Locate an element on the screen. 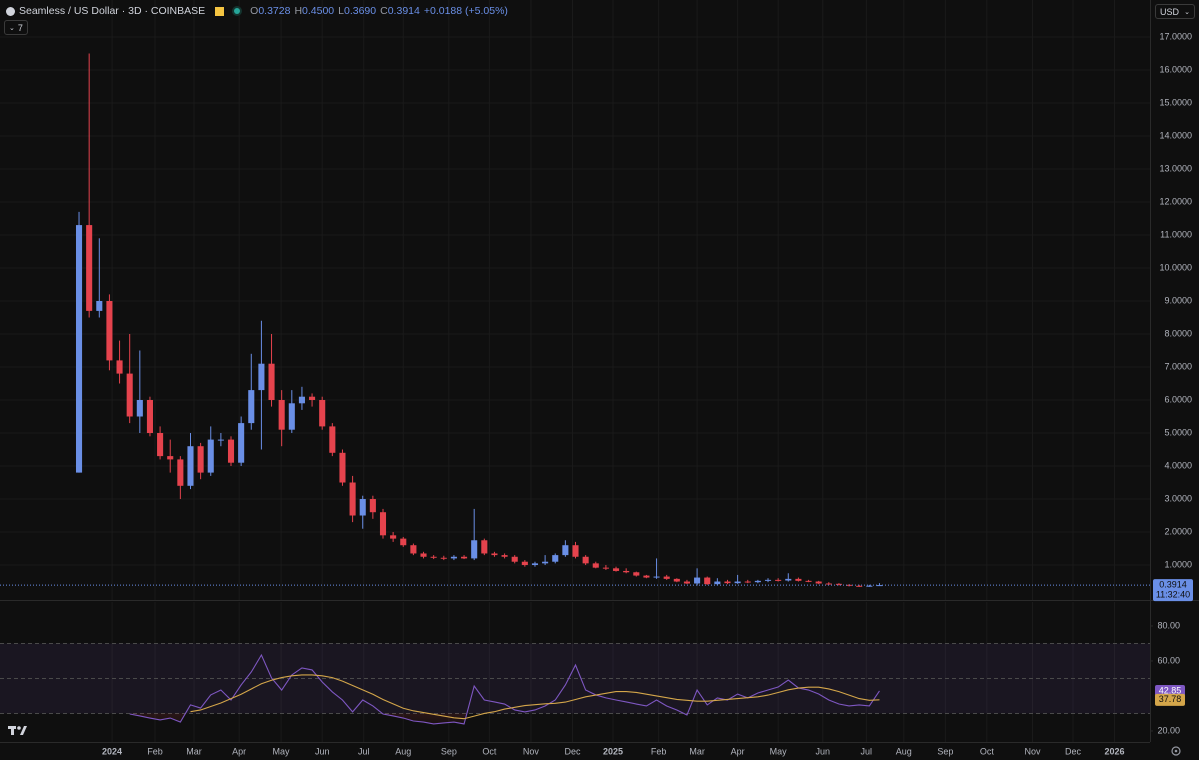  ohlc-label: L is located at coordinates (341, 11).